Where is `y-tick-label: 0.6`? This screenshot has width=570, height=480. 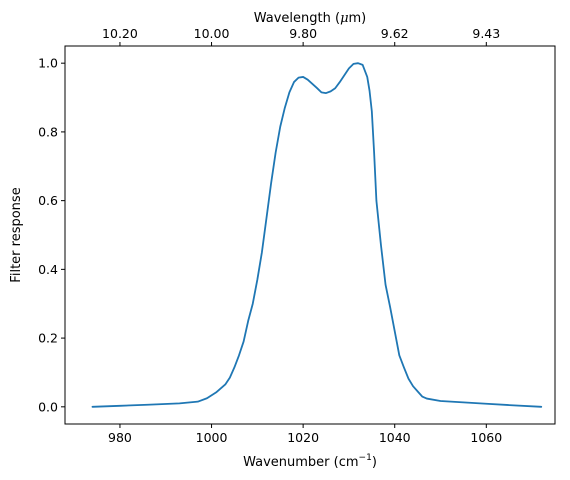 y-tick-label: 0.6 is located at coordinates (48, 200).